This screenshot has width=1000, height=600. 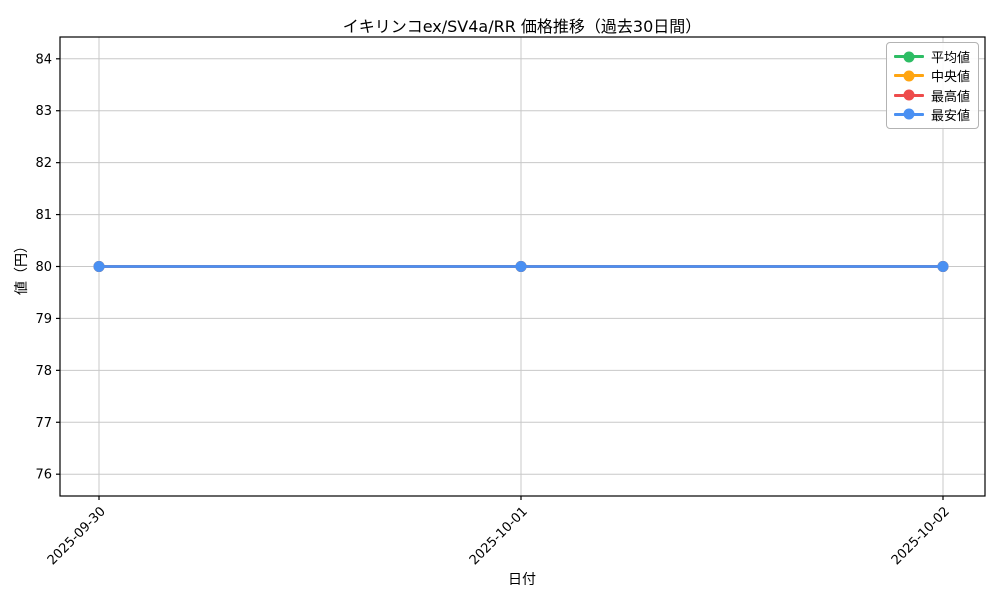 I want to click on legend-label: 平均値, so click(x=951, y=59).